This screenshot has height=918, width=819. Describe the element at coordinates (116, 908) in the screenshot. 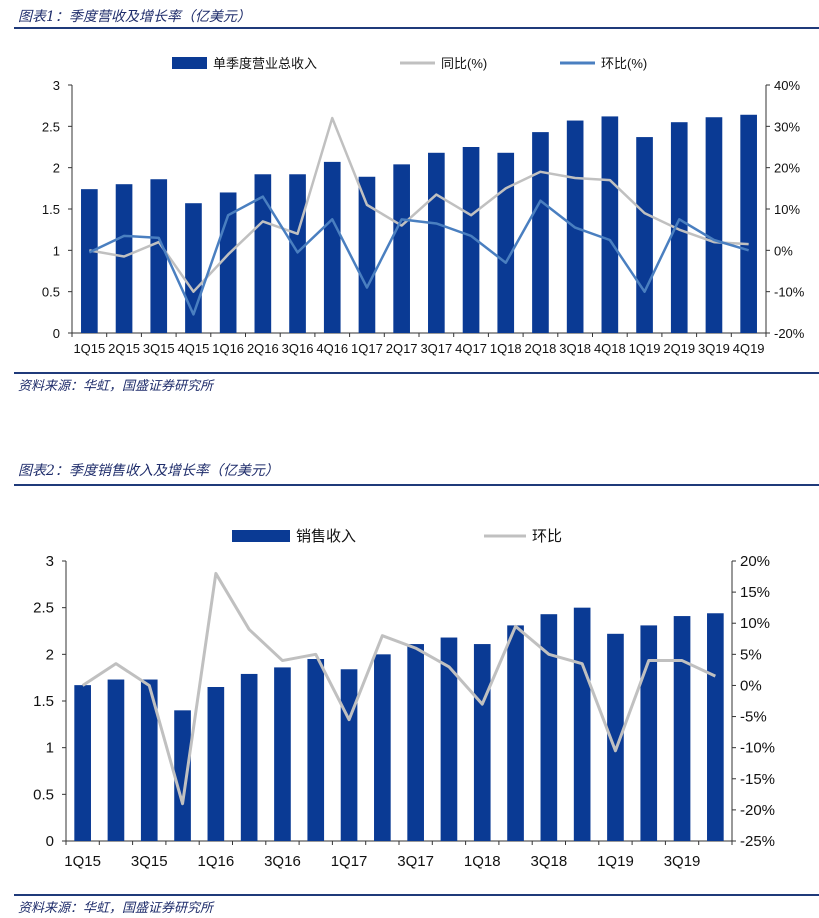

I see `figure-2-source: 资料来源：华虹，国盛证券研究所` at that location.